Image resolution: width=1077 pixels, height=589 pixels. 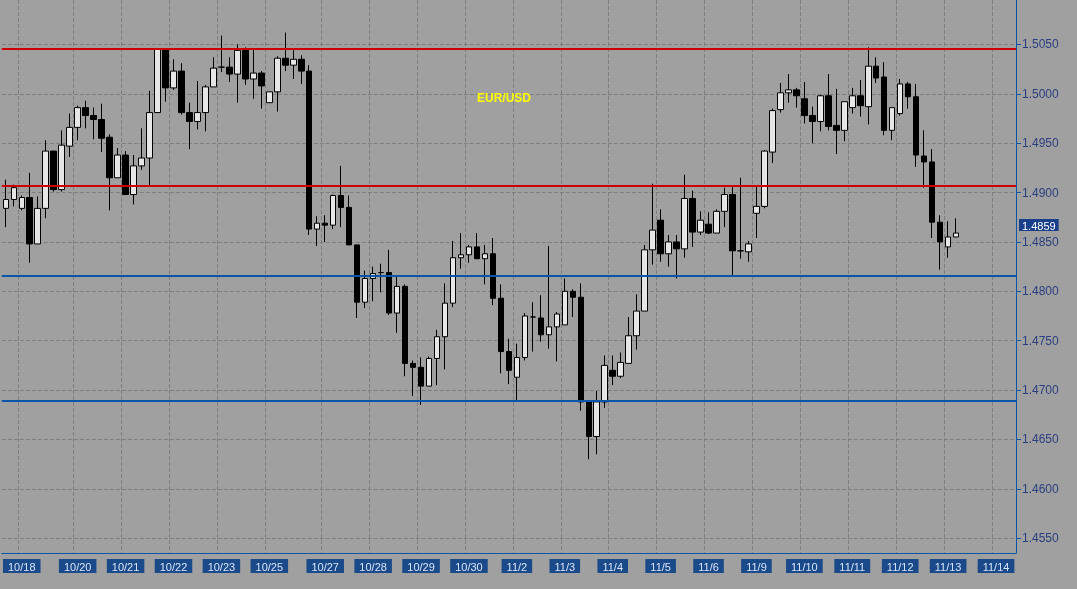 What do you see at coordinates (125, 566) in the screenshot?
I see `x-tick-label: 10/21` at bounding box center [125, 566].